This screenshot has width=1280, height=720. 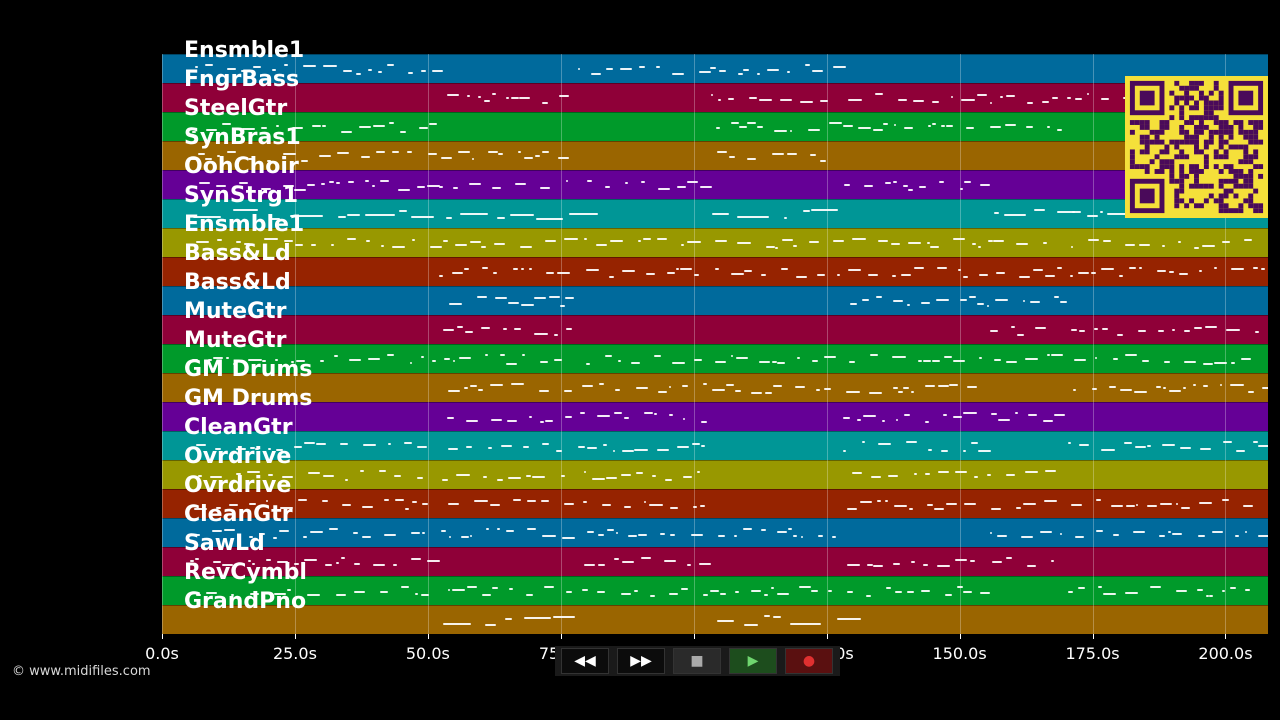 What do you see at coordinates (809, 661) in the screenshot?
I see `record-button: ●` at bounding box center [809, 661].